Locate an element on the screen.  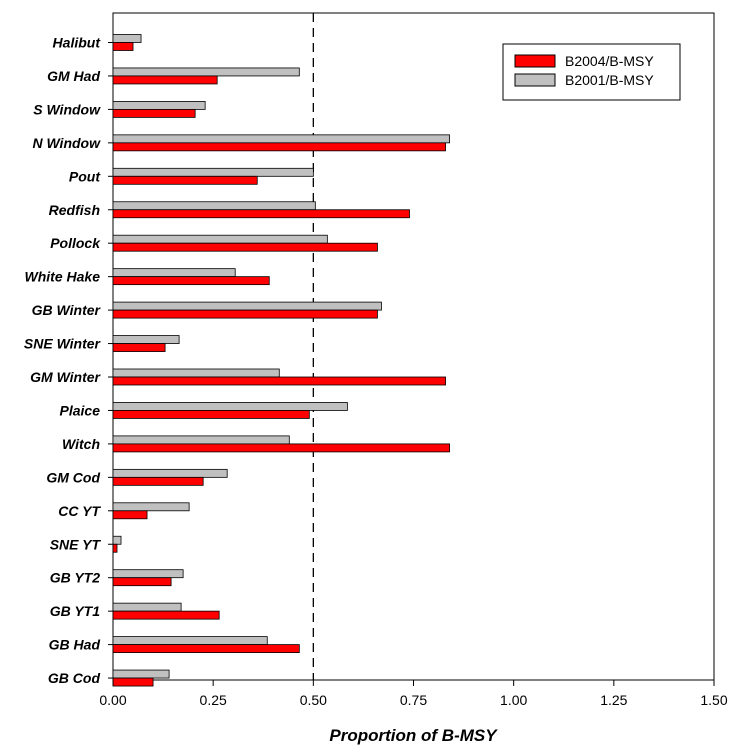
bar-b2004-white-hake is located at coordinates (191, 281).